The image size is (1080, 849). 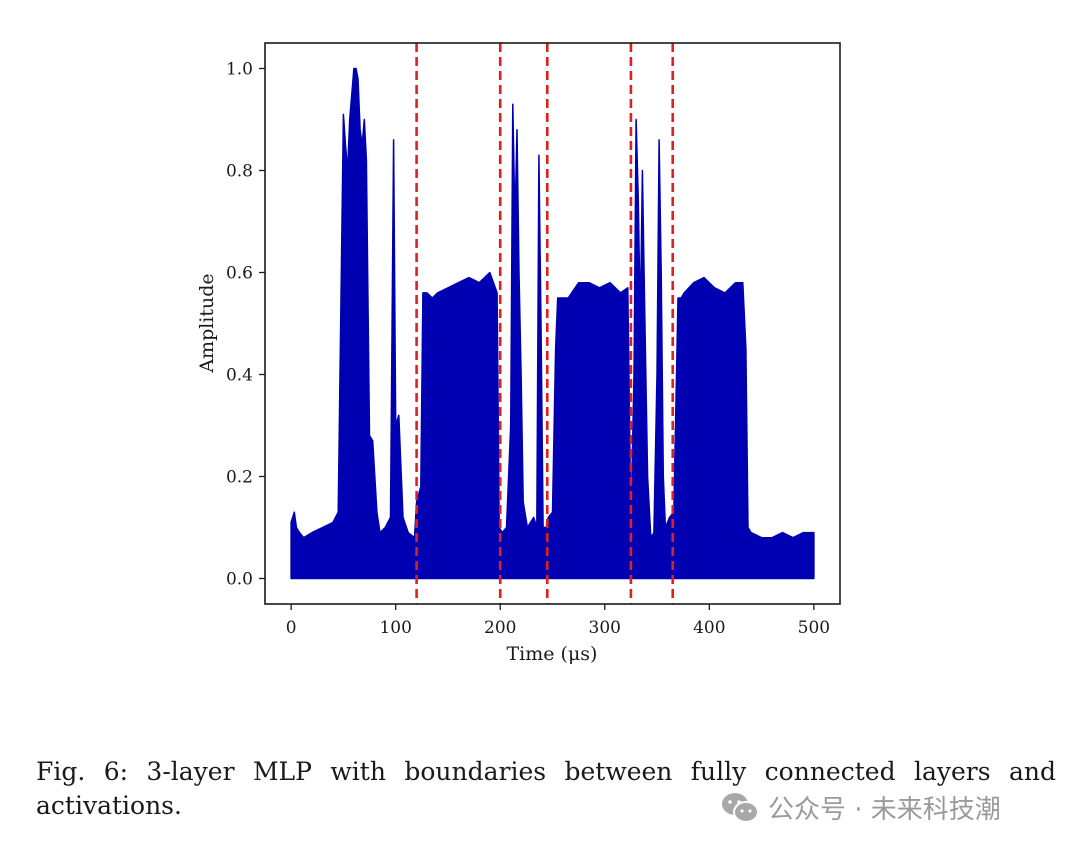 I want to click on y-tick-label-0: 0.0, so click(x=239, y=580).